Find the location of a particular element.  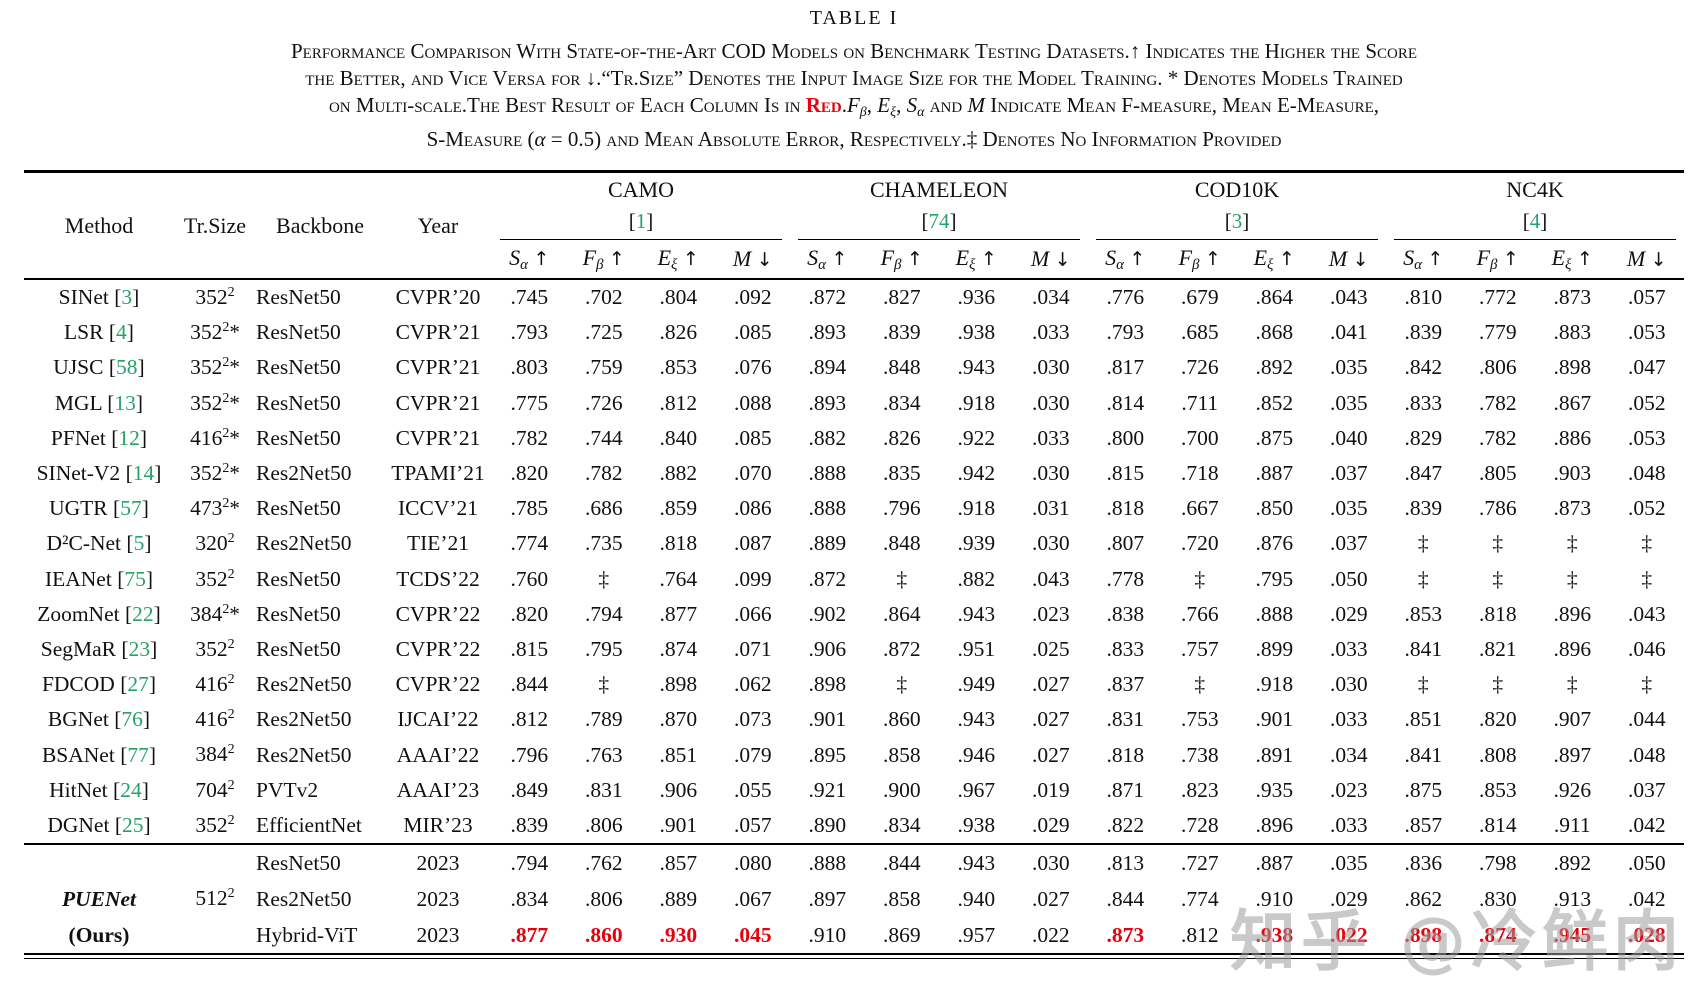

metric-value: .048 is located at coordinates (1646, 473).